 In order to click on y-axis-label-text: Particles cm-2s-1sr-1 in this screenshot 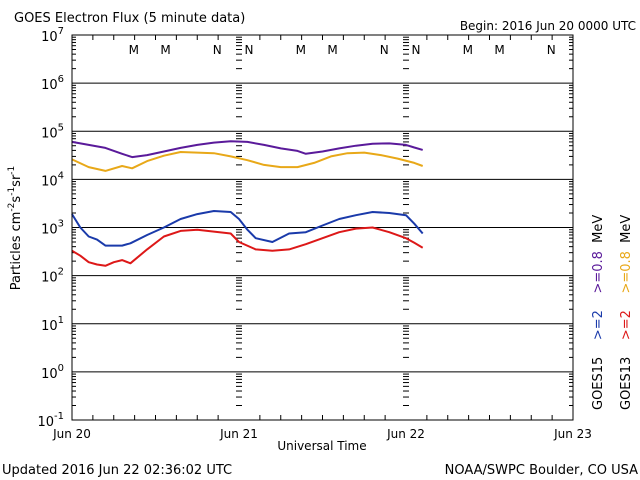, I will do `click(15, 228)`.